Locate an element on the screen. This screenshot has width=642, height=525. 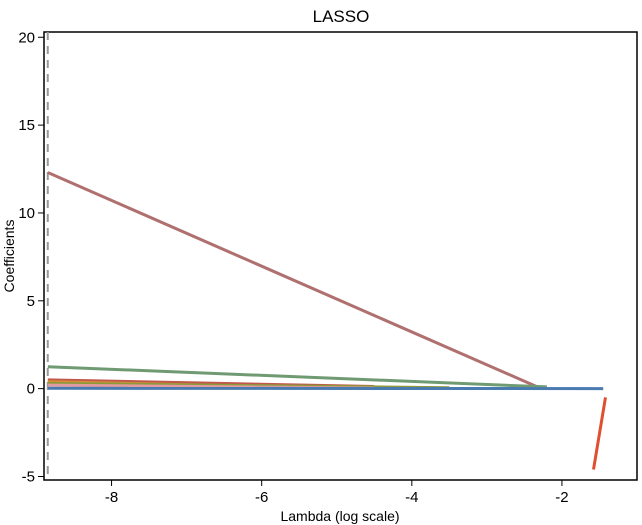
y-tick-label: 0 is located at coordinates (31, 389).